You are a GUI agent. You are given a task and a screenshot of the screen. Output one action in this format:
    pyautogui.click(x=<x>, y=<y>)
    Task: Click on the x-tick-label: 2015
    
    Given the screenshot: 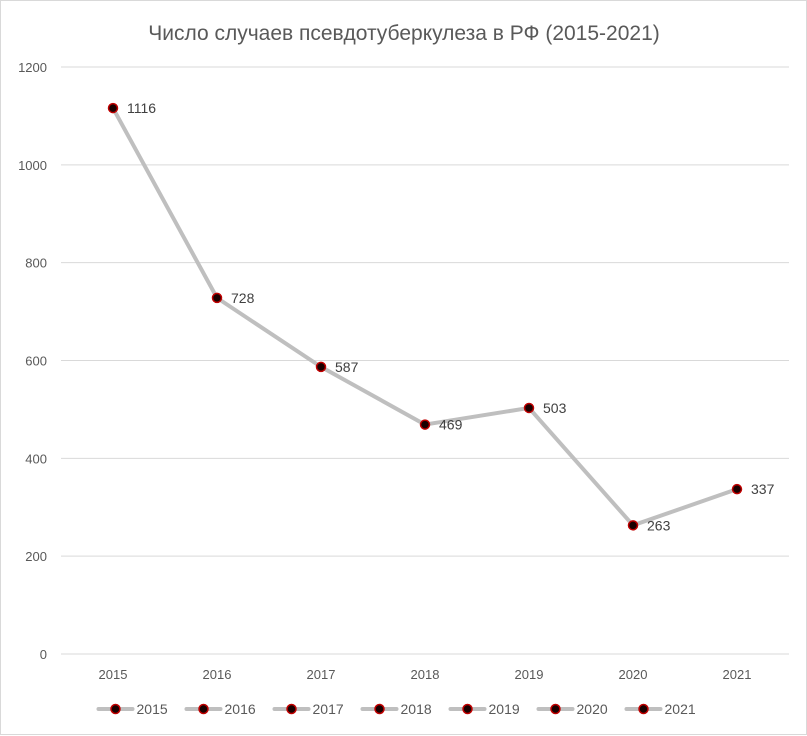 What is the action you would take?
    pyautogui.click(x=113, y=674)
    